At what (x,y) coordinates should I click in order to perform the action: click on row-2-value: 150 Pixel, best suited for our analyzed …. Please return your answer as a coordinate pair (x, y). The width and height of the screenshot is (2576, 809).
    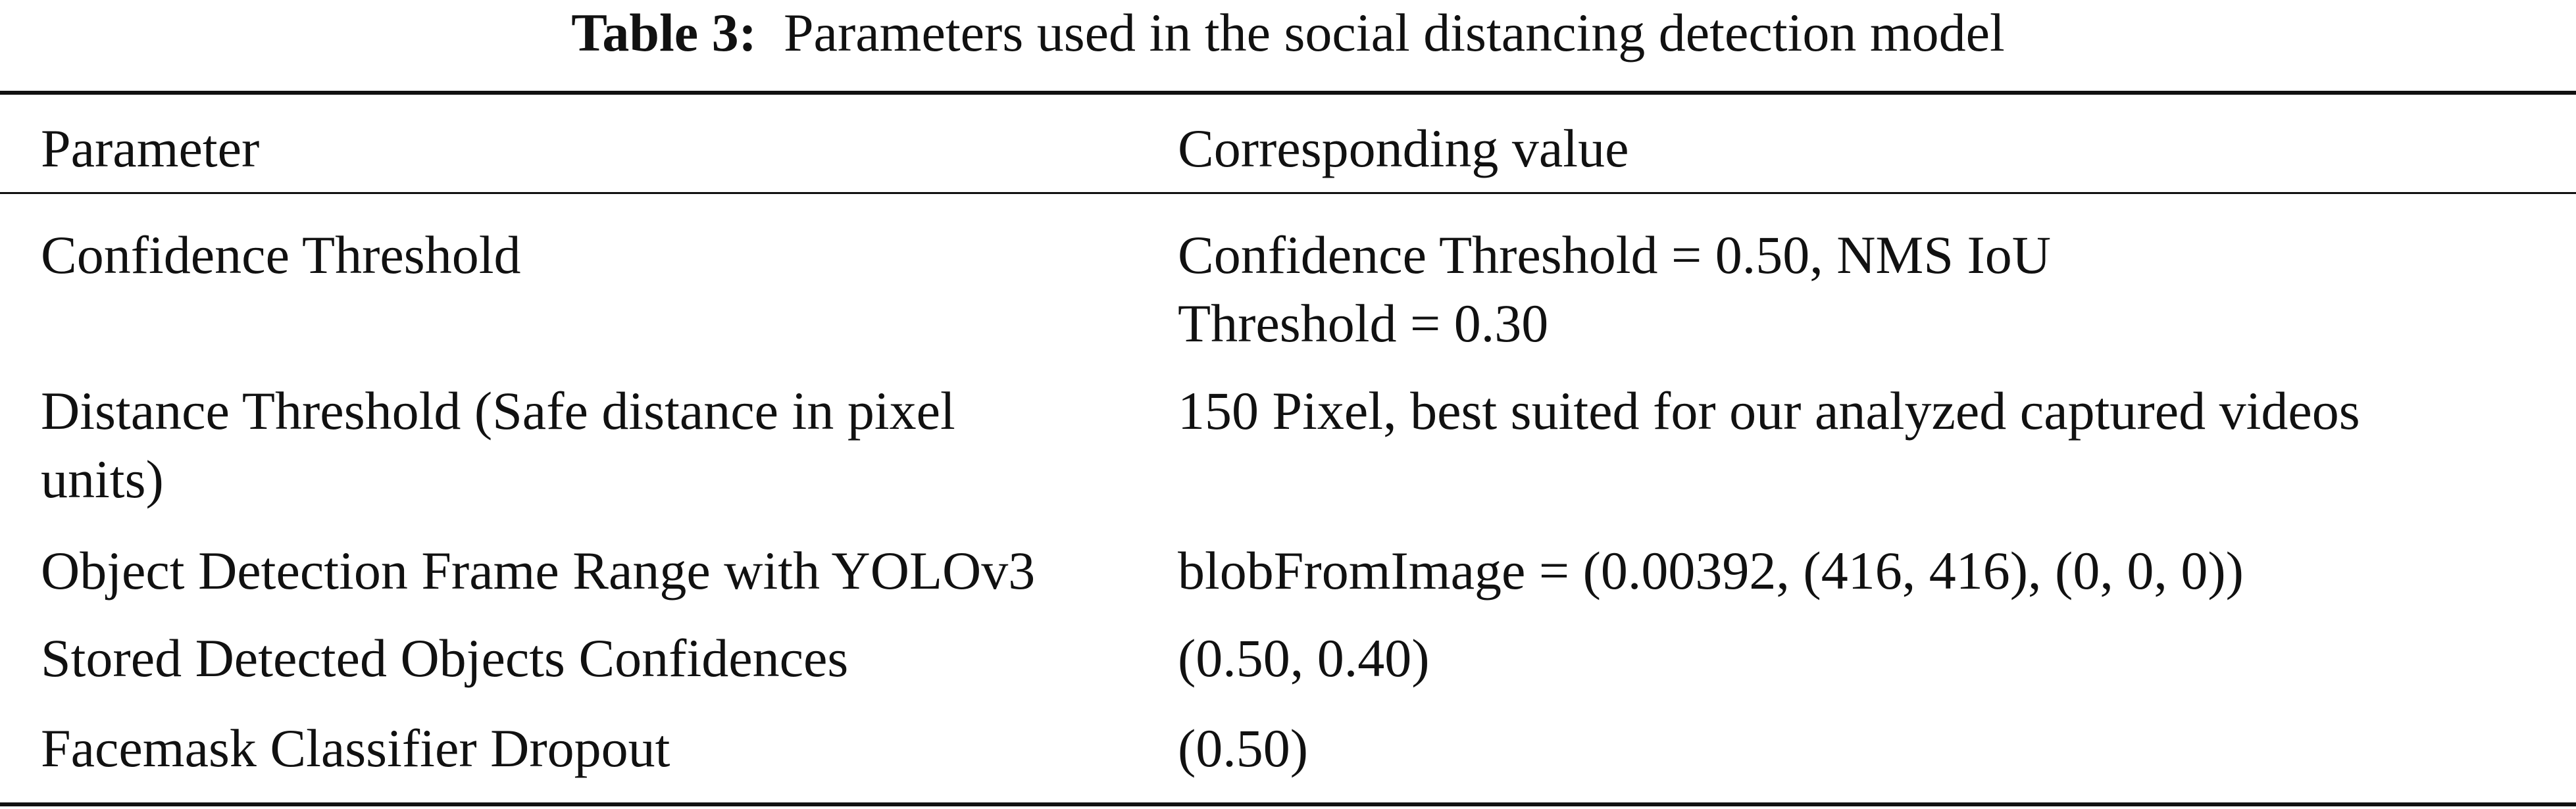
    Looking at the image, I should click on (1769, 411).